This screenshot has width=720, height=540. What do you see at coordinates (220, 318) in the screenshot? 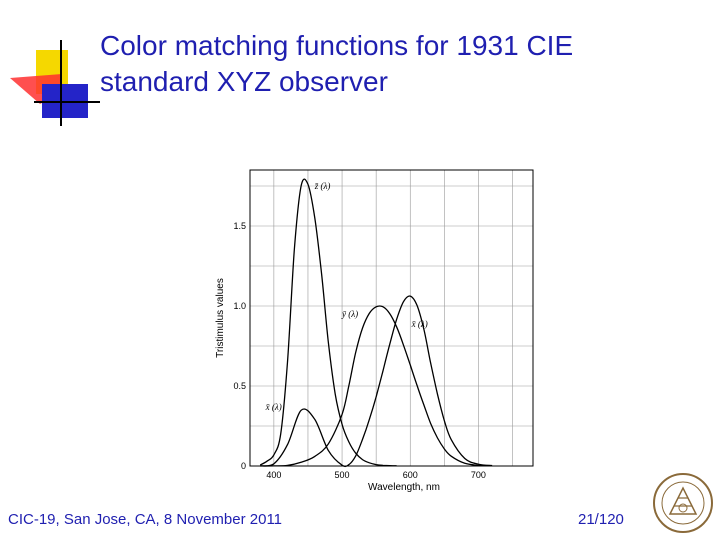
I see `y-axis-label: Tristimulus values` at bounding box center [220, 318].